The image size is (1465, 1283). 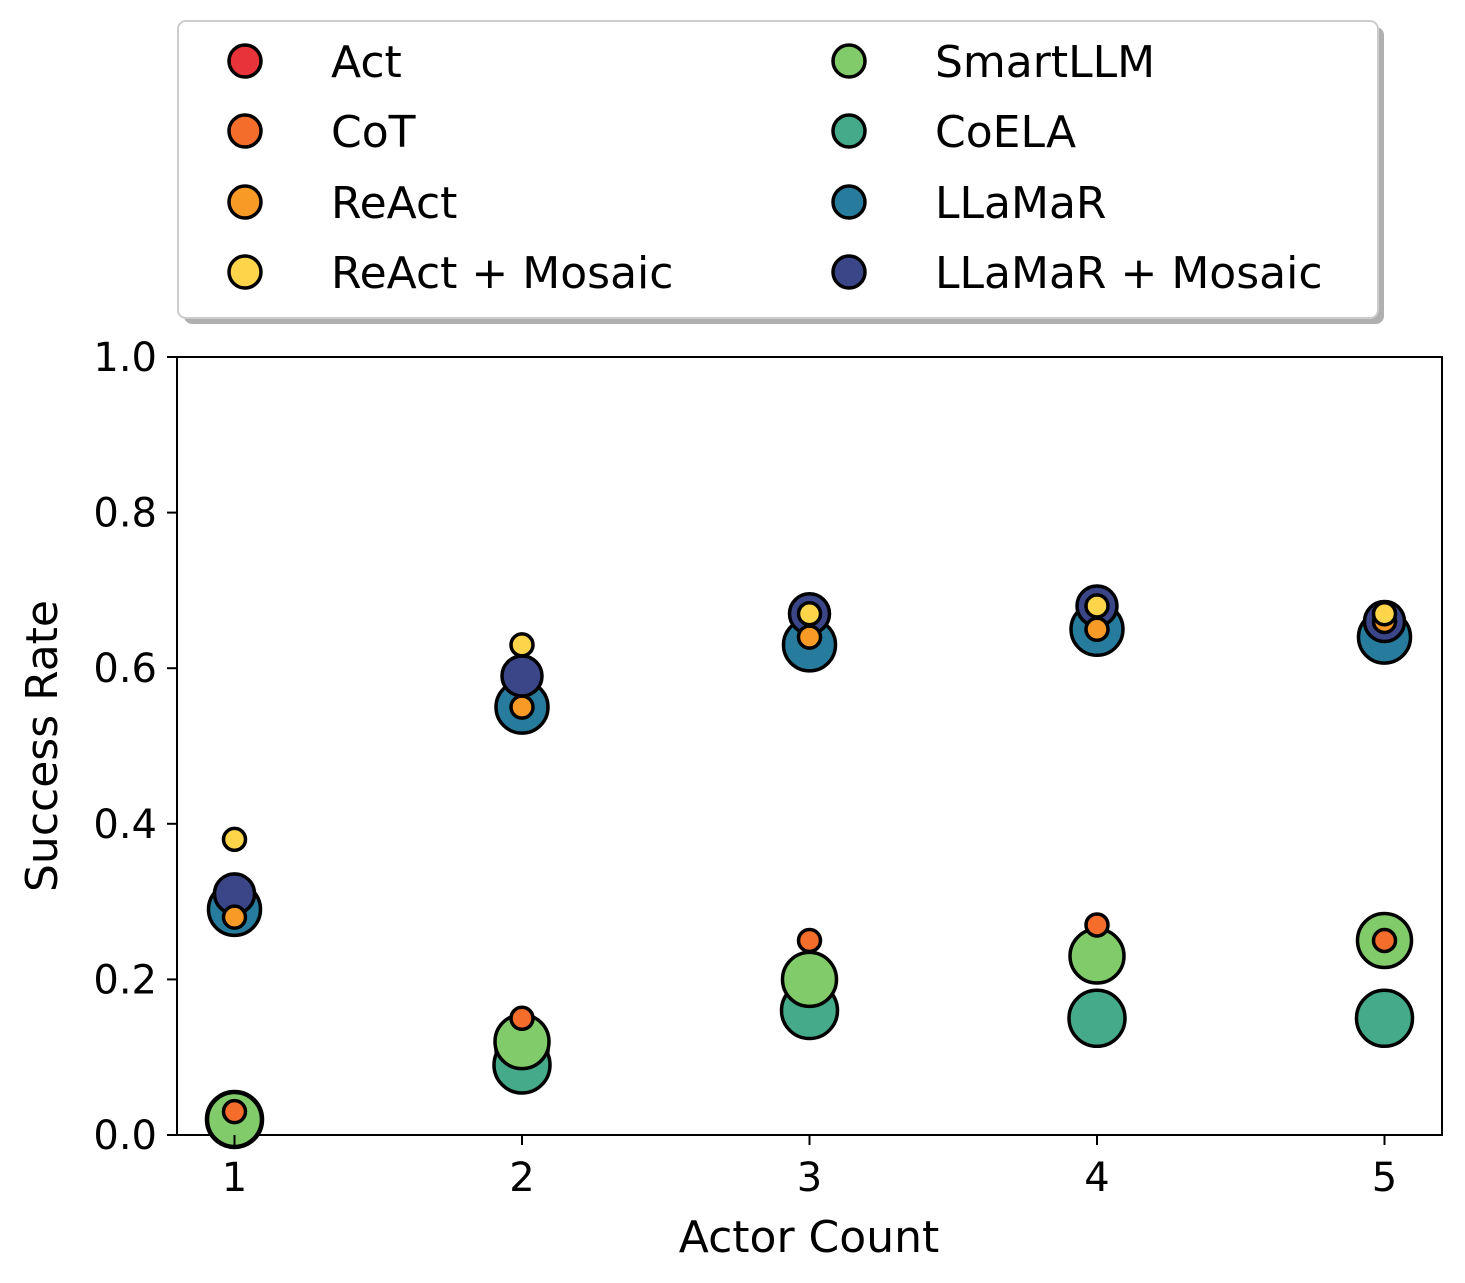 I want to click on y-tick-label: 0.0, so click(x=125, y=1136).